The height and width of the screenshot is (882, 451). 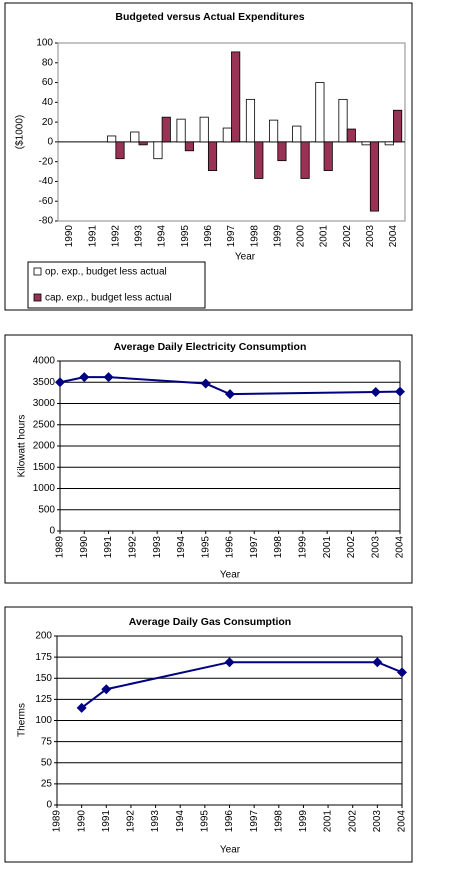 What do you see at coordinates (81, 821) in the screenshot?
I see `x-tick-label: 1990` at bounding box center [81, 821].